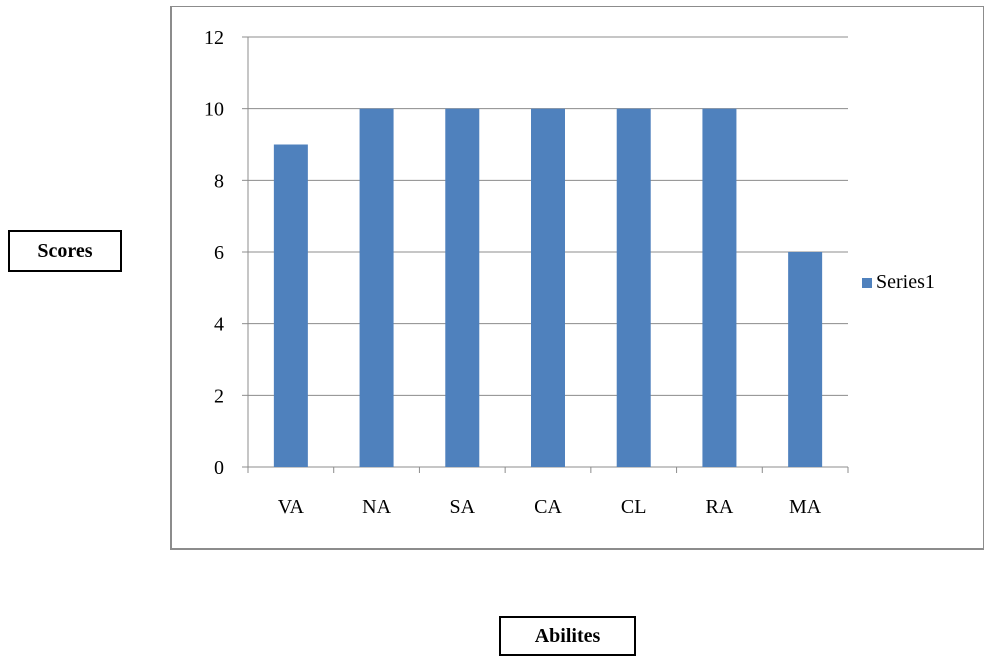  I want to click on y-tick-label: 8, so click(219, 181).